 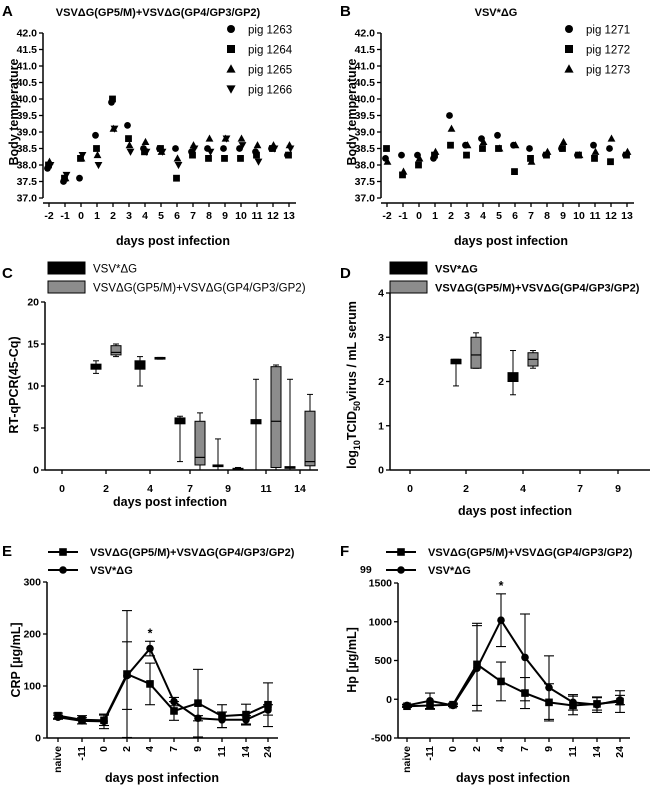 I want to click on panel-F-y-tick-label: 0, so click(x=389, y=700).